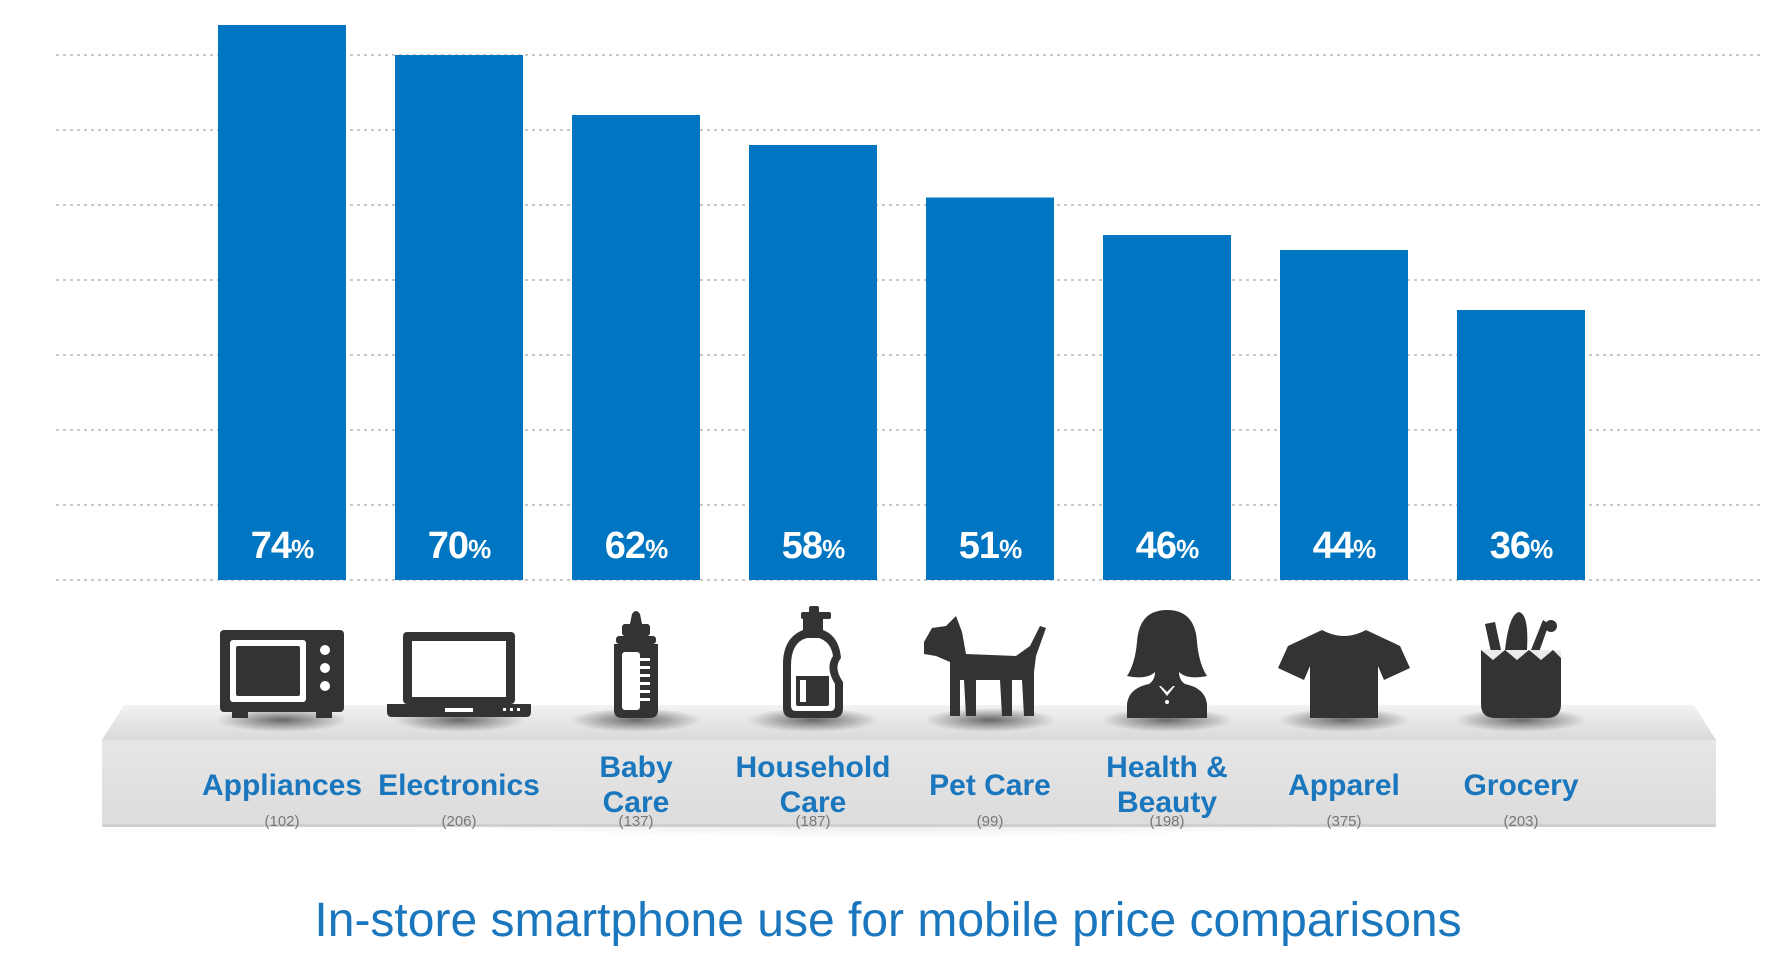 The width and height of the screenshot is (1776, 968). I want to click on category-label: Health &, so click(1167, 767).